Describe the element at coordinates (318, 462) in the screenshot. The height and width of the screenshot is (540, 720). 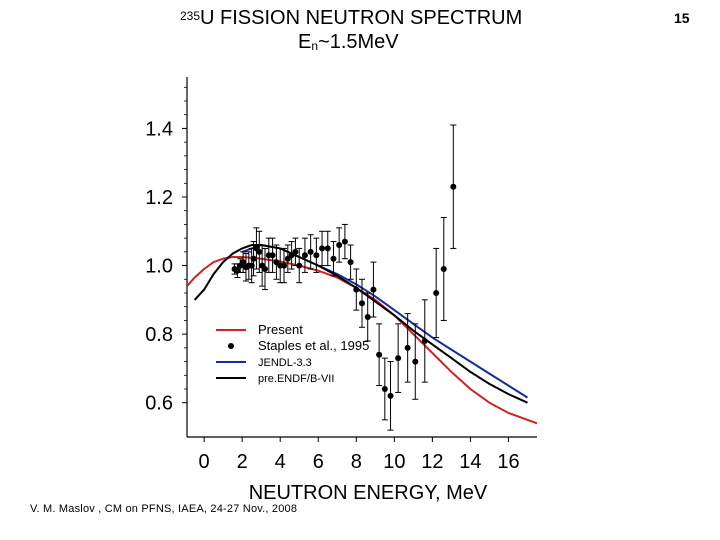
I see `x-tick-label: 6` at that location.